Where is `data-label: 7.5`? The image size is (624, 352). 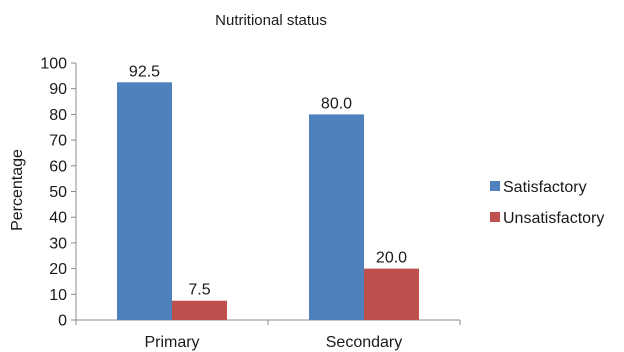 data-label: 7.5 is located at coordinates (199, 290).